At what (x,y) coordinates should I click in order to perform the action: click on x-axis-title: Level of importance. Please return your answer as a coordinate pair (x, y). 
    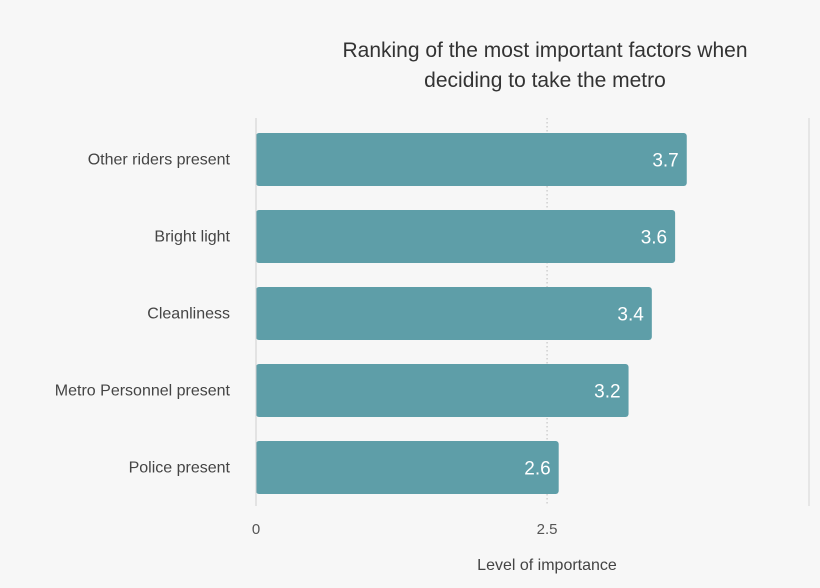
    Looking at the image, I should click on (547, 565).